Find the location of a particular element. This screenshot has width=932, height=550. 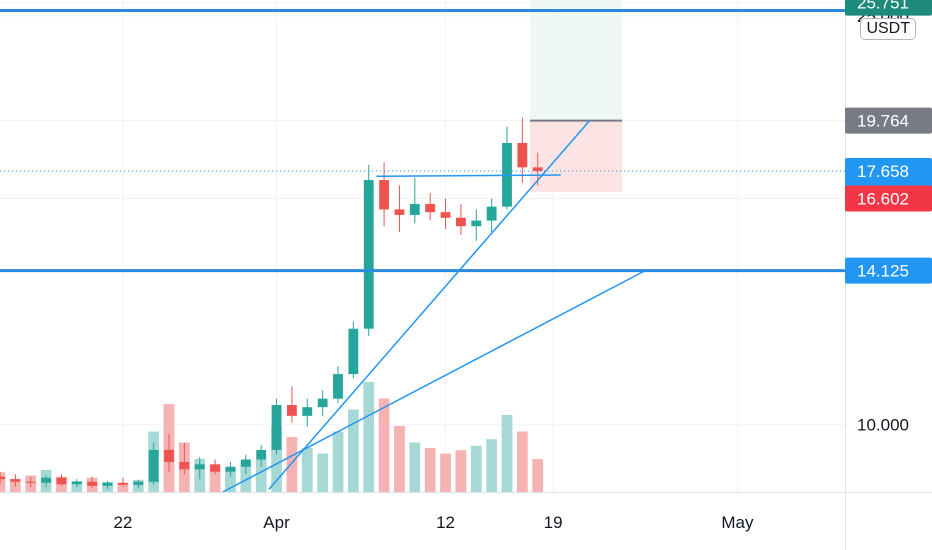

x-tick-label: 22 is located at coordinates (122, 522).